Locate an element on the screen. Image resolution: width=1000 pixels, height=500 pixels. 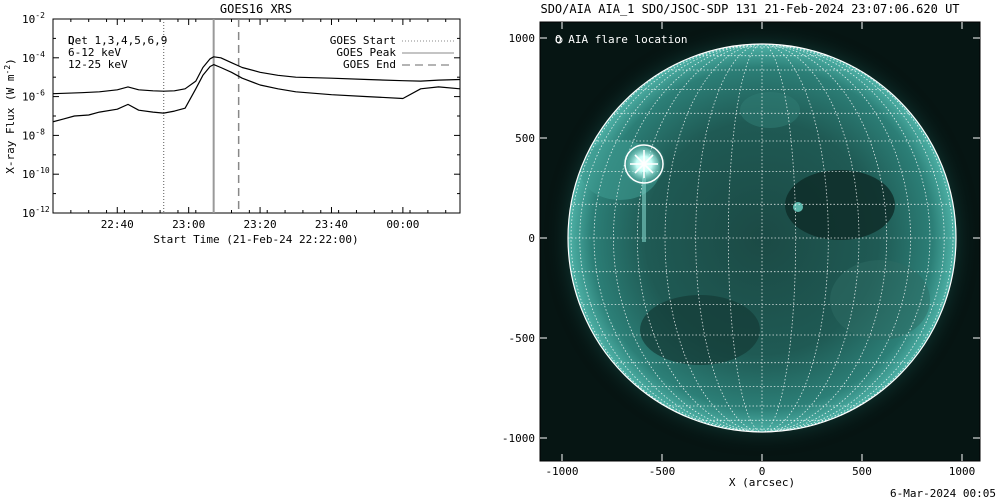
legend-goes-end: GOES End is located at coordinates (369, 64).